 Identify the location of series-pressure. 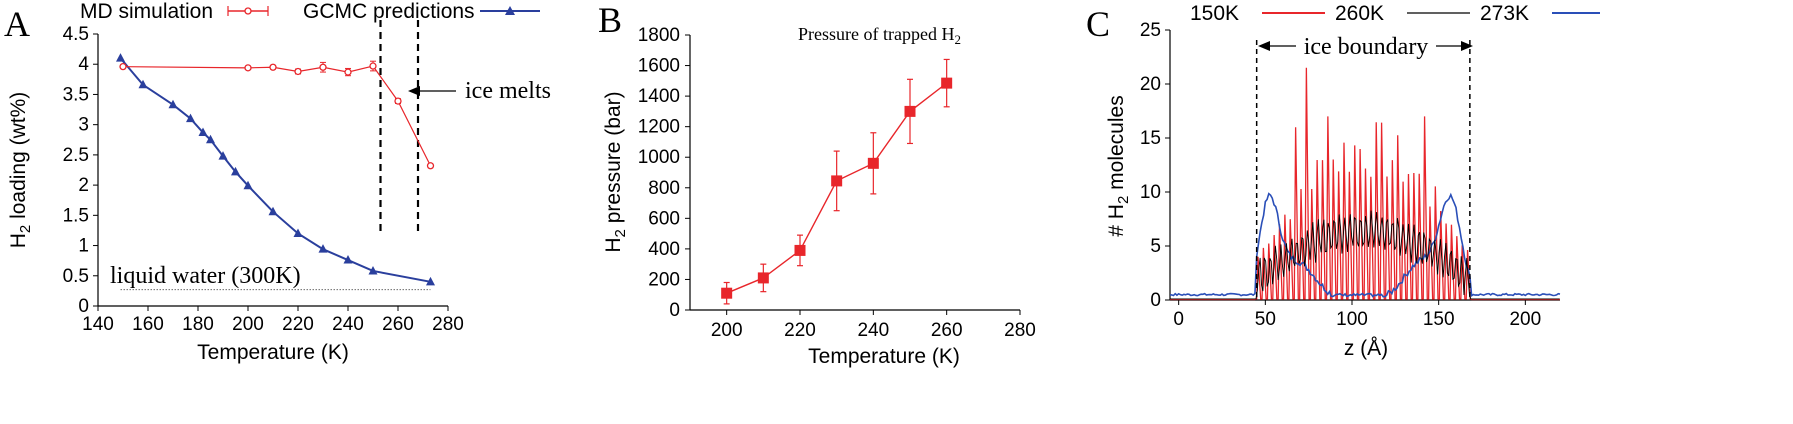
(837, 181).